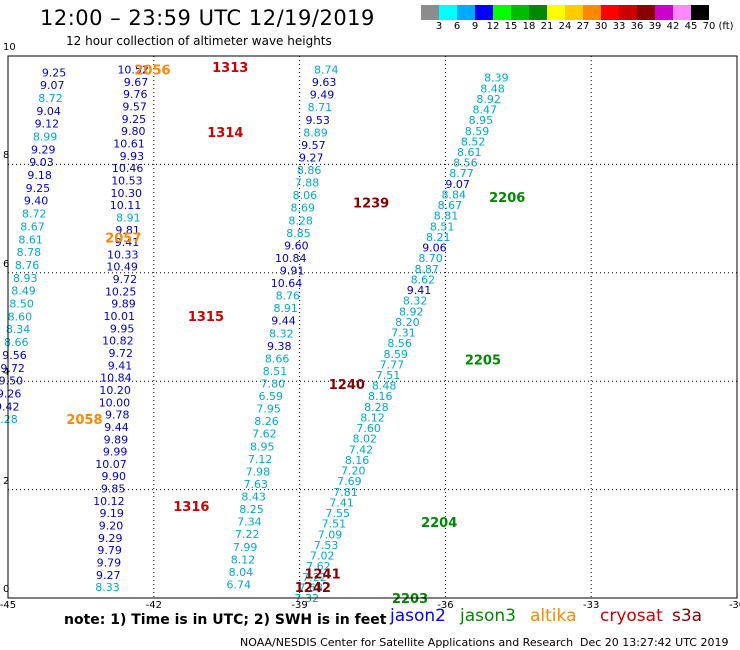  Describe the element at coordinates (32, 226) in the screenshot. I see `wave-height-value: 8.67` at that location.